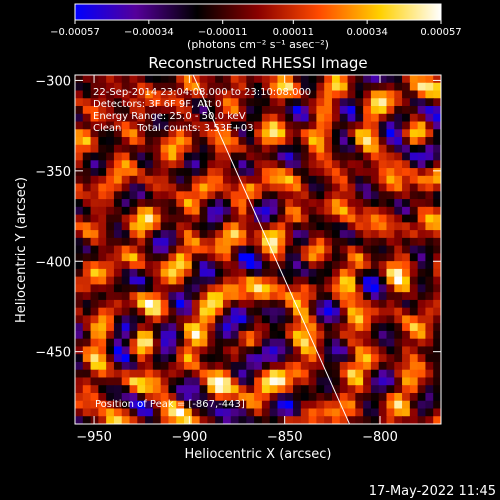 This screenshot has height=500, width=500. Describe the element at coordinates (258, 44) in the screenshot. I see `colorbar-unit-label: (photons cm⁻² s⁻¹ asec⁻²)` at that location.